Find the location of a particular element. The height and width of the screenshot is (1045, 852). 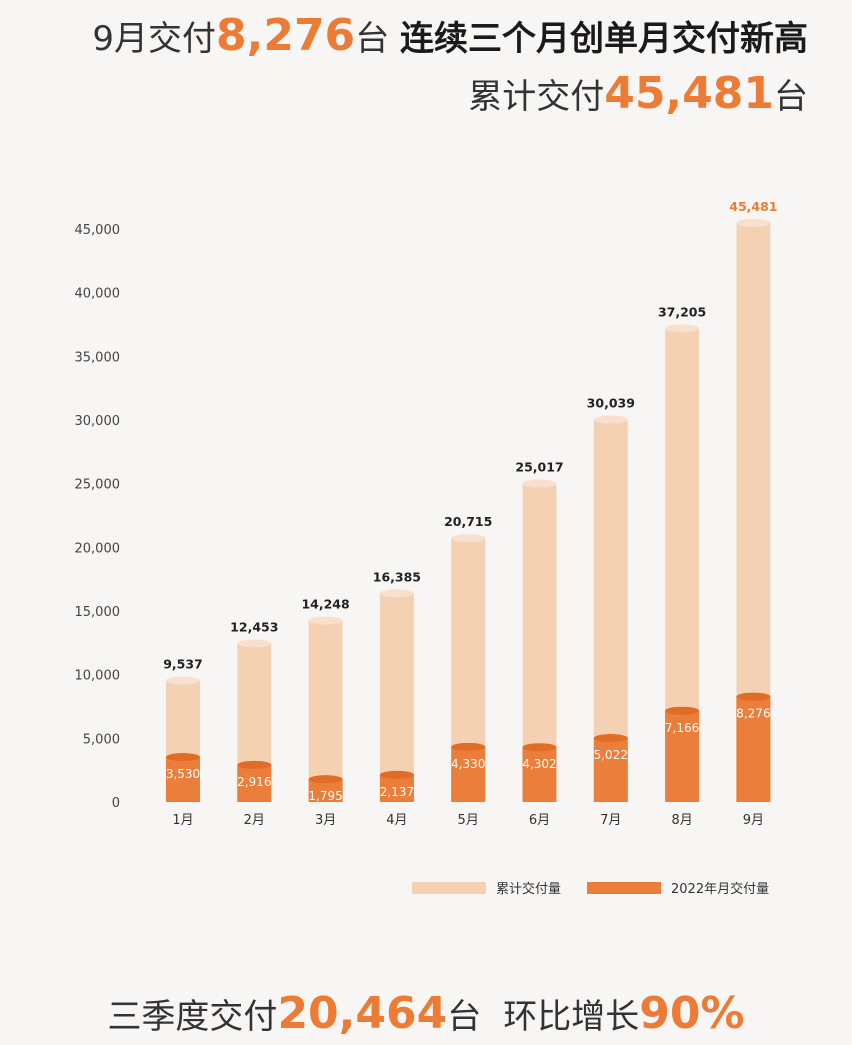

legend-swatch-cumulative is located at coordinates (449, 887).